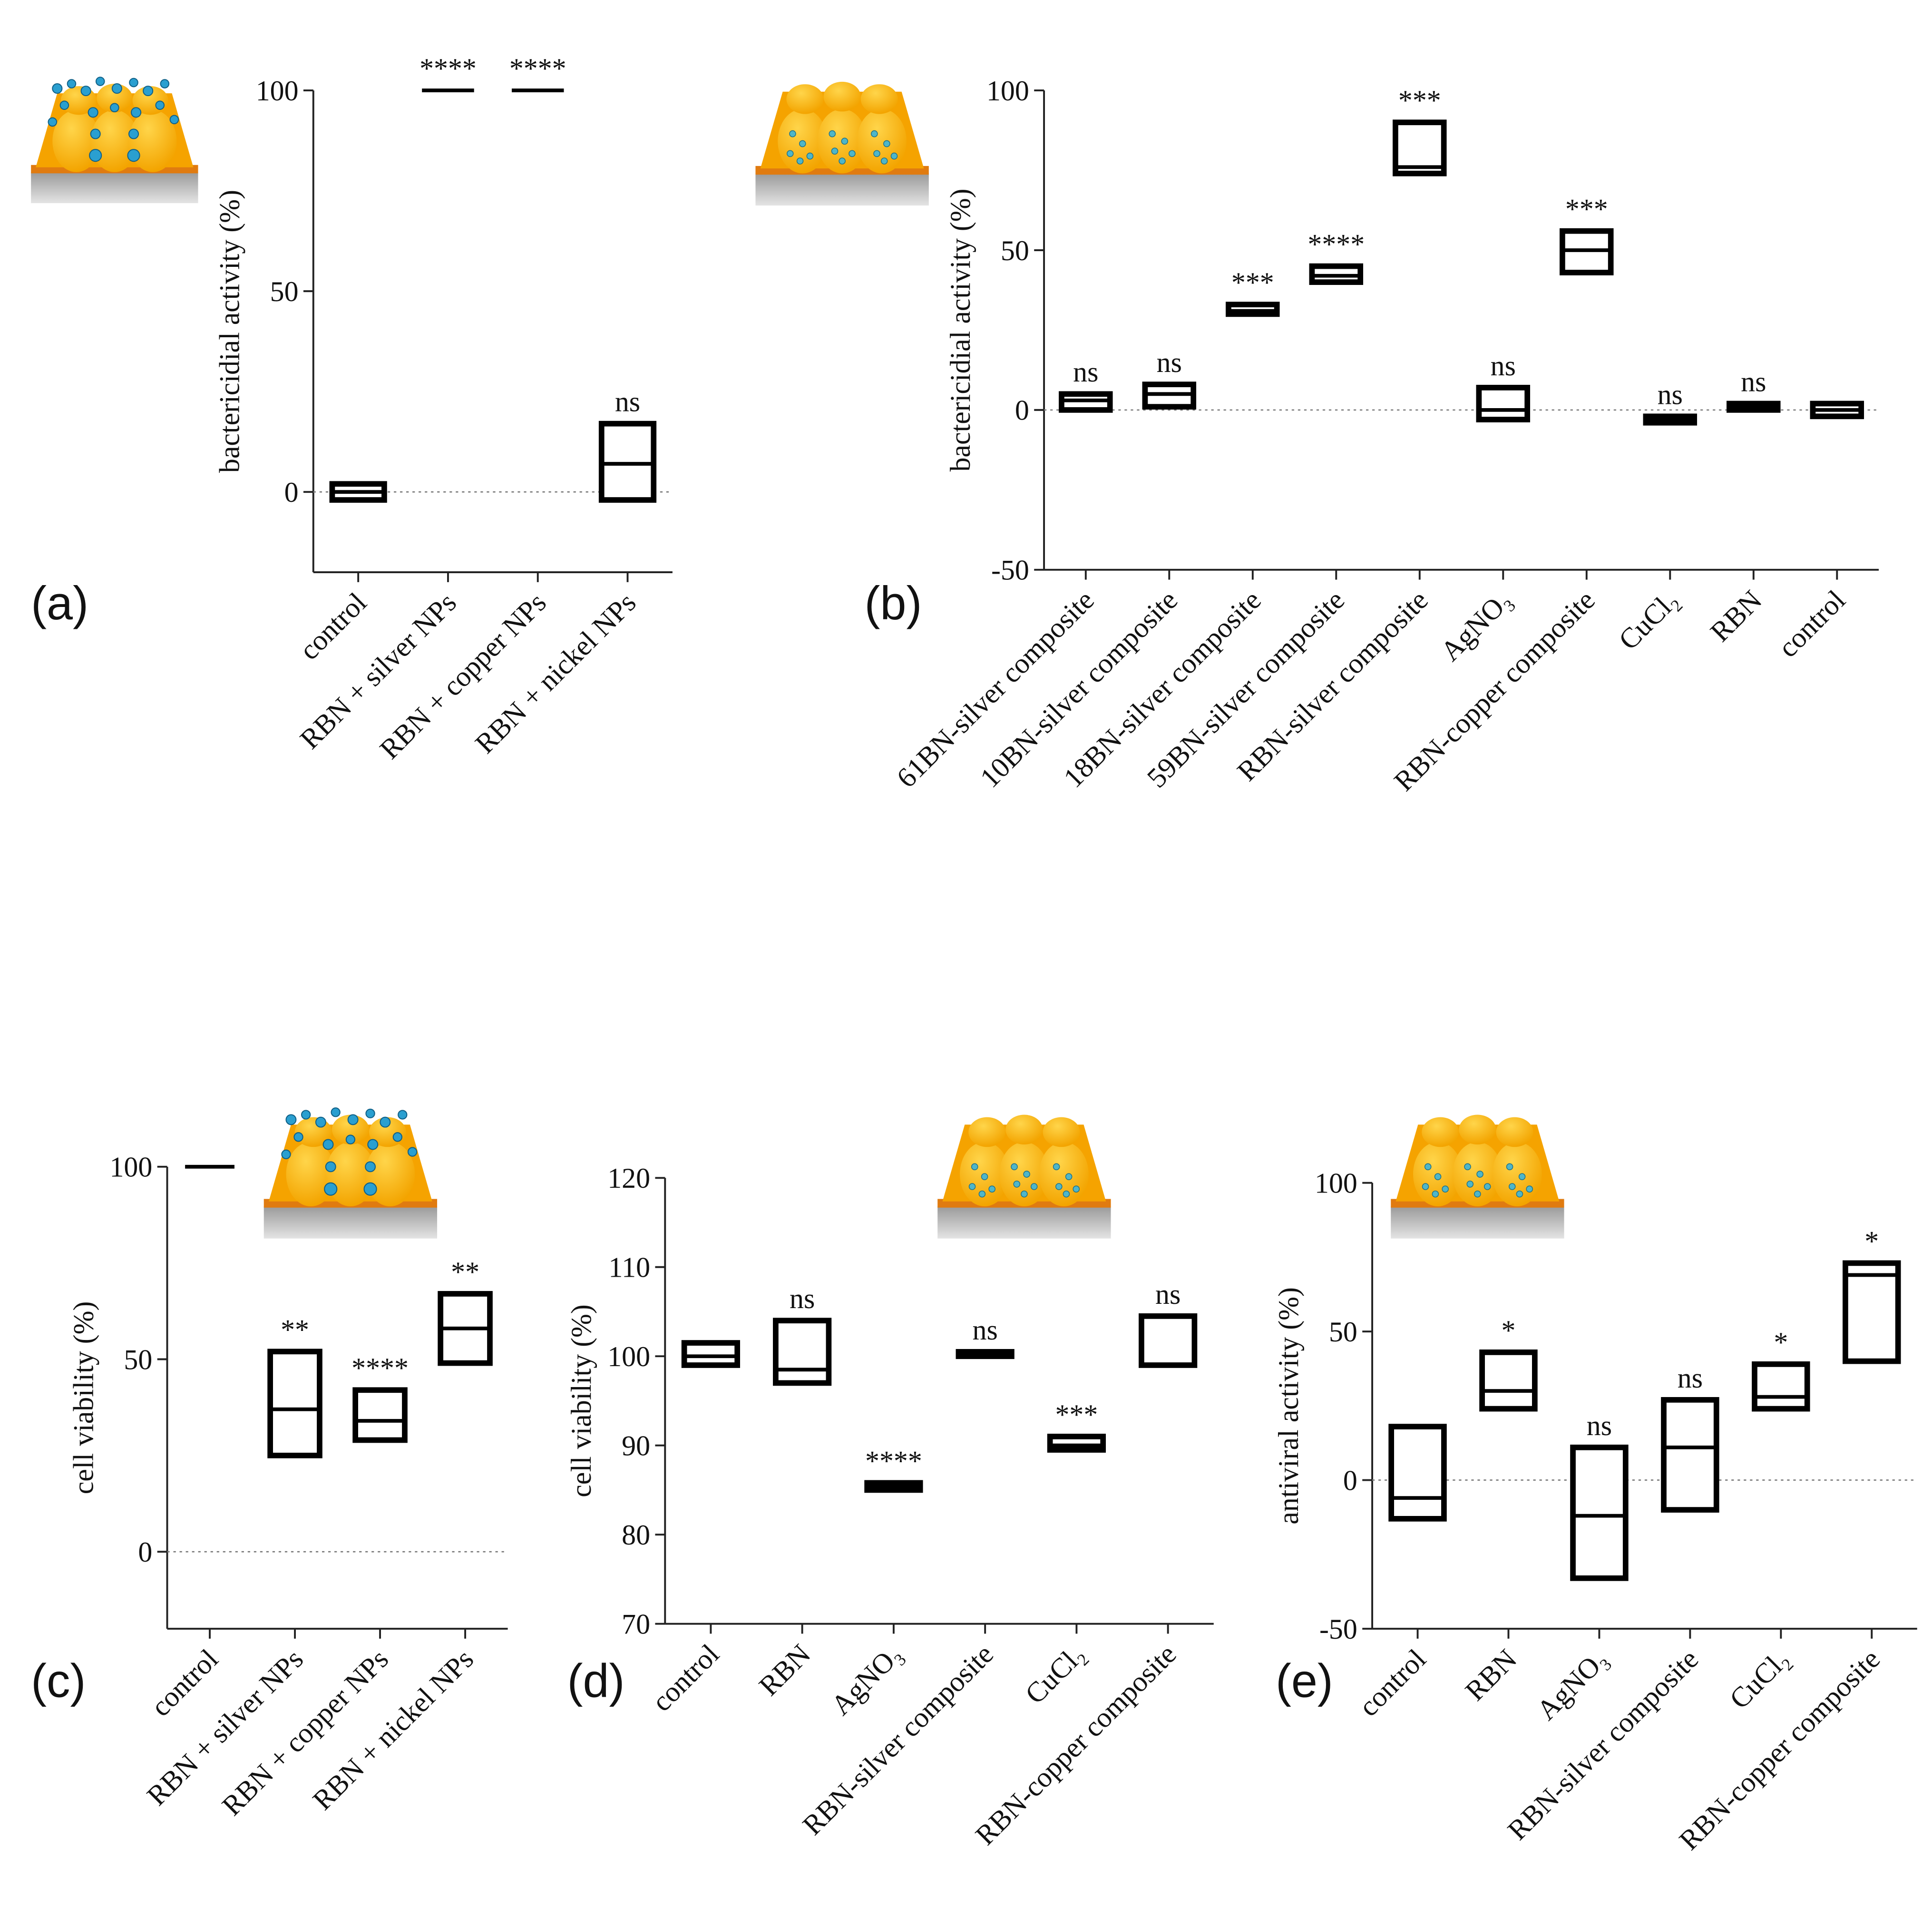  What do you see at coordinates (58, 1680) in the screenshot?
I see `panel-label: (c)` at bounding box center [58, 1680].